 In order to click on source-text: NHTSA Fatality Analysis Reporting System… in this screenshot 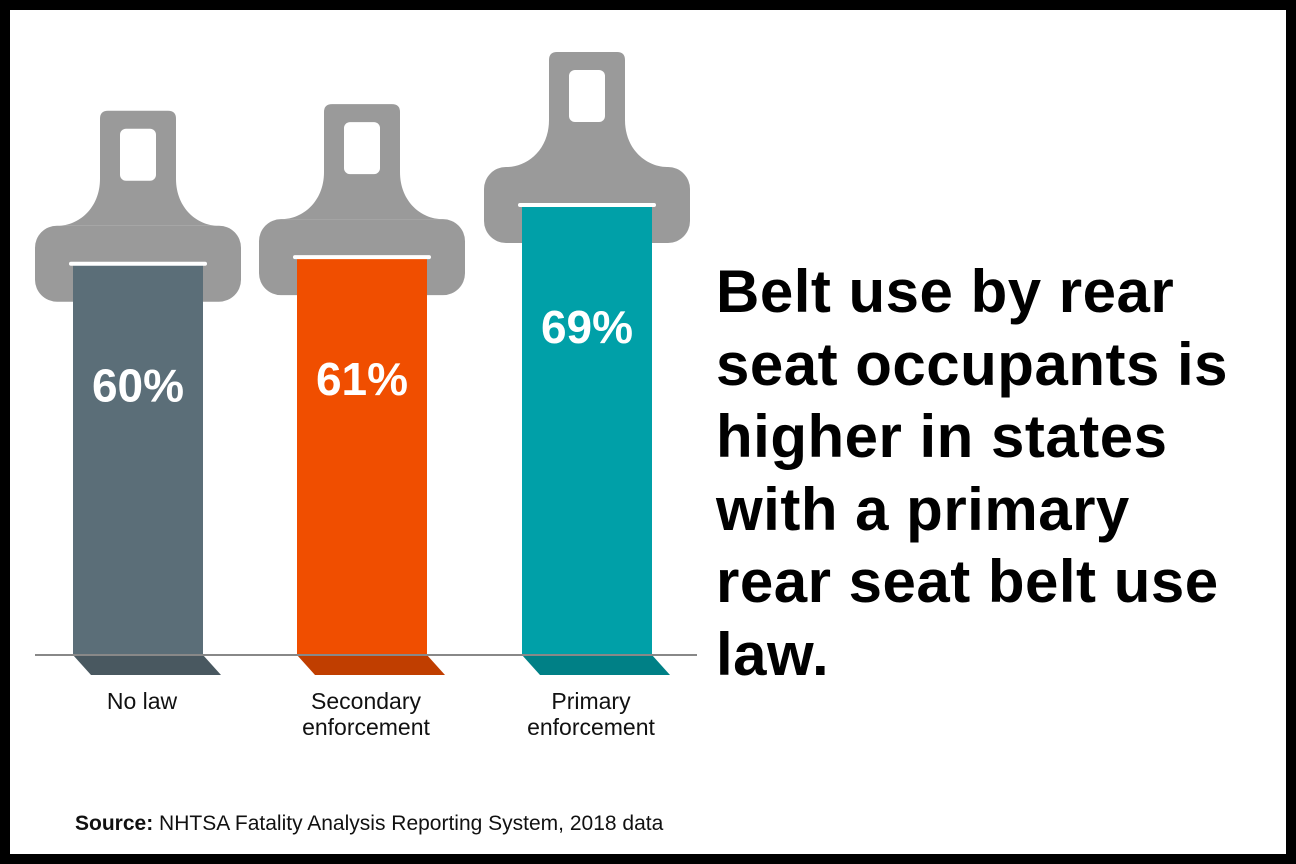, I will do `click(411, 823)`.